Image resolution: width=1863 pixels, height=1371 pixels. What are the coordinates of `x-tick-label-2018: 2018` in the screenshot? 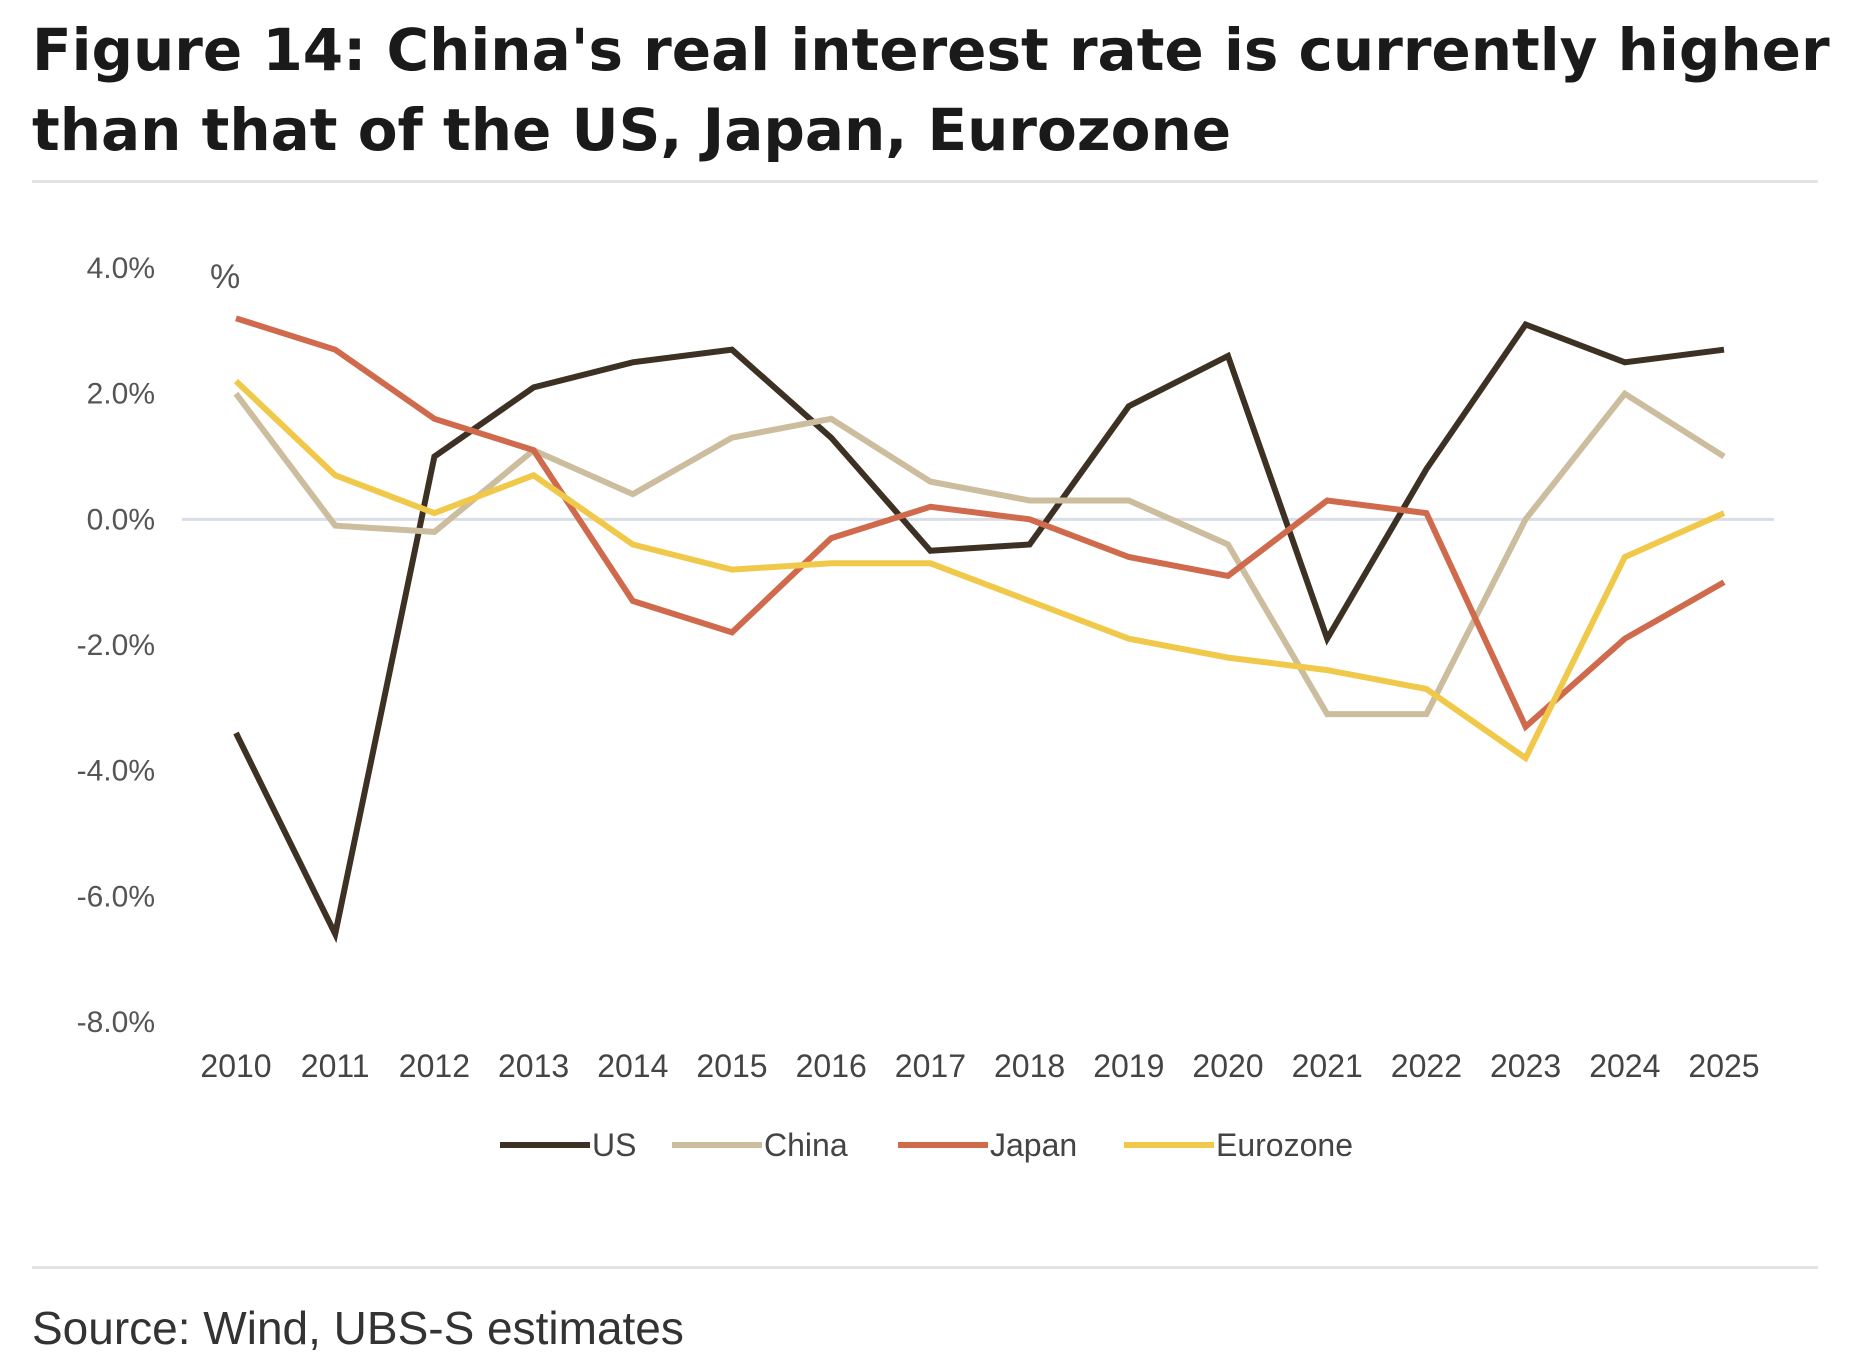 It's located at (1029, 1066).